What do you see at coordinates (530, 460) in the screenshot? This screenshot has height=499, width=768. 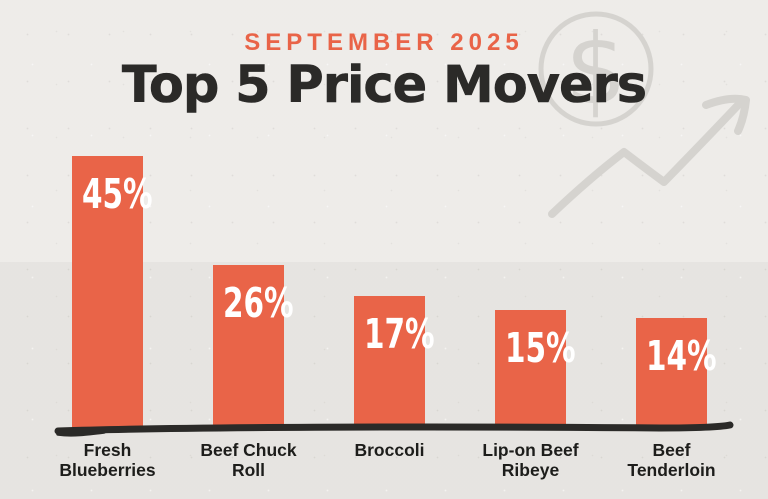 I see `category-label: Lip-on Beef Ribeye` at bounding box center [530, 460].